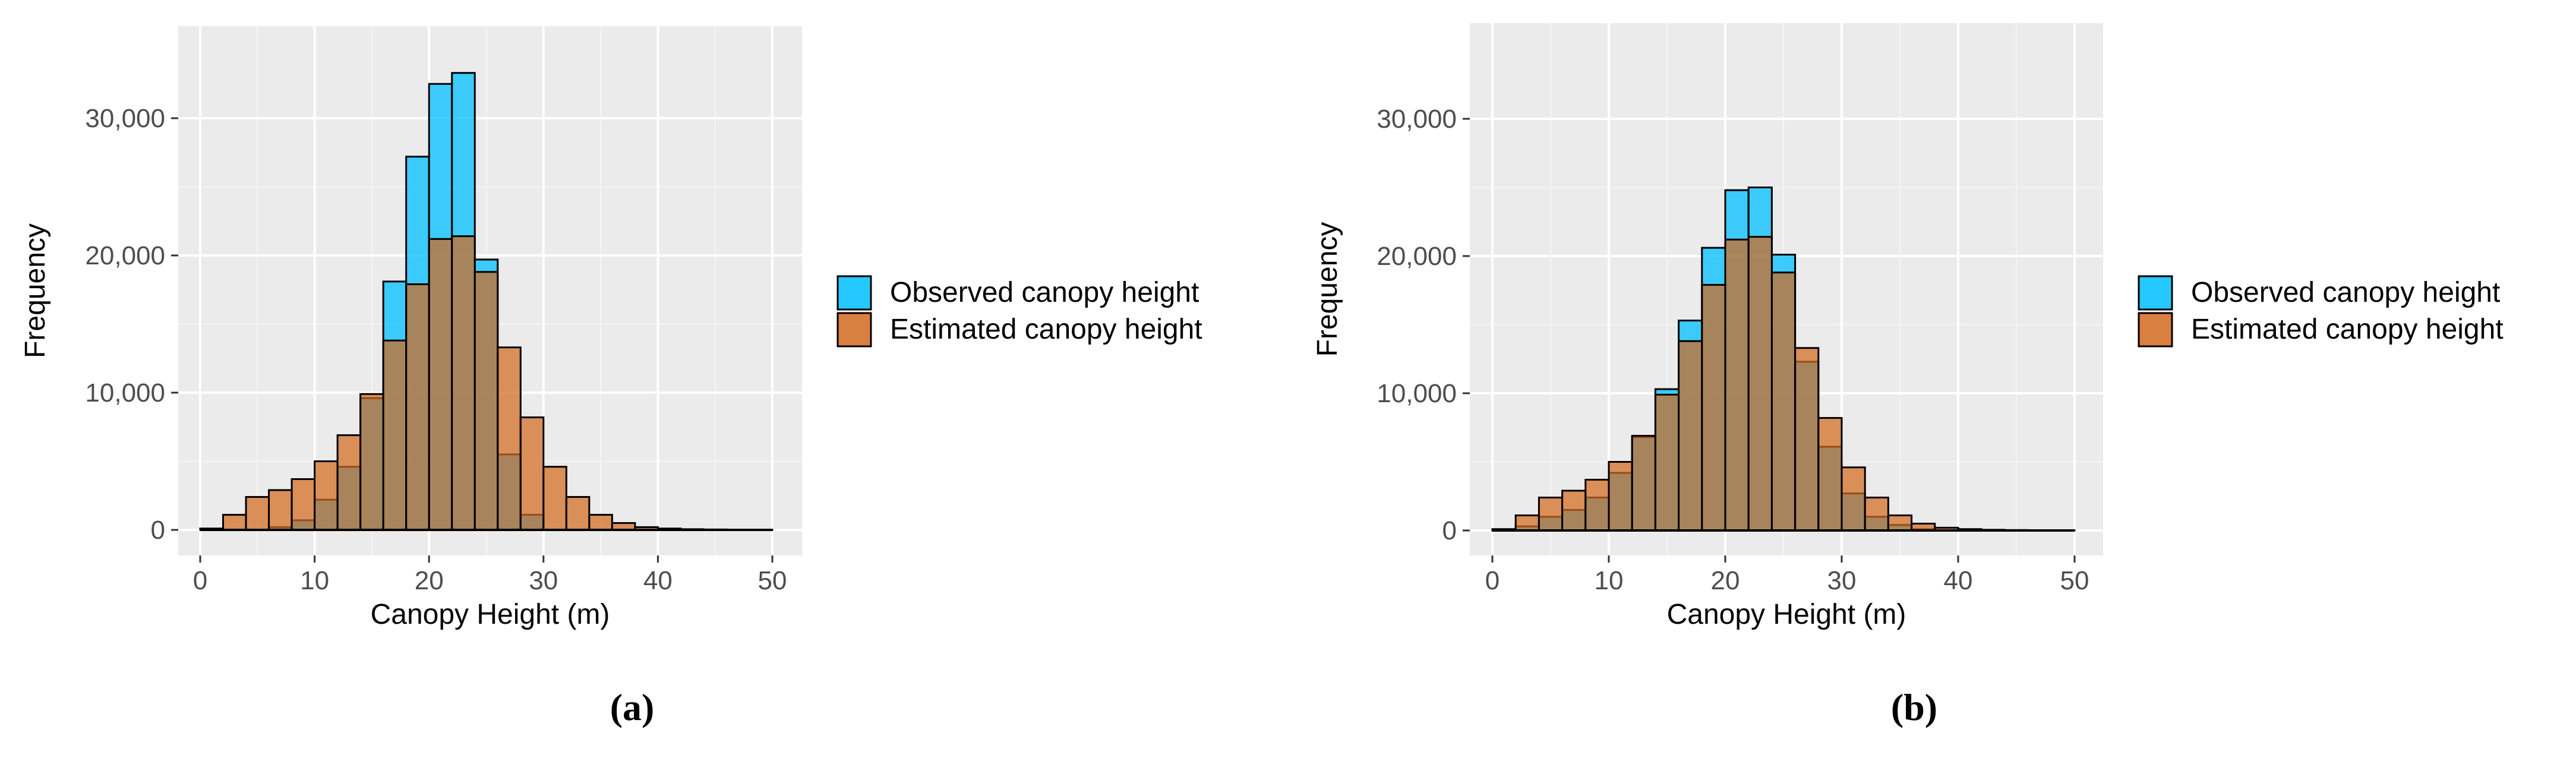 This screenshot has width=2576, height=758. Describe the element at coordinates (1914, 707) in the screenshot. I see `panel-caption: (b)` at that location.